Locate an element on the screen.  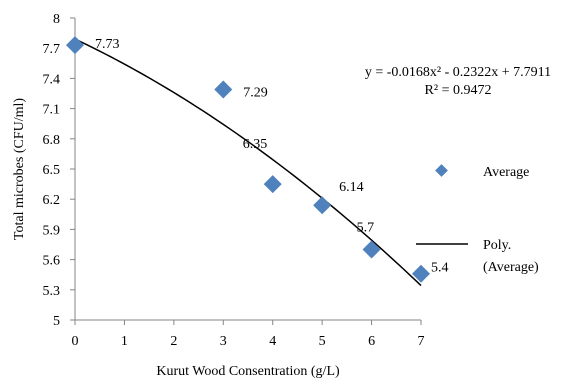
y-tick-label: 6.2 is located at coordinates (52, 200).